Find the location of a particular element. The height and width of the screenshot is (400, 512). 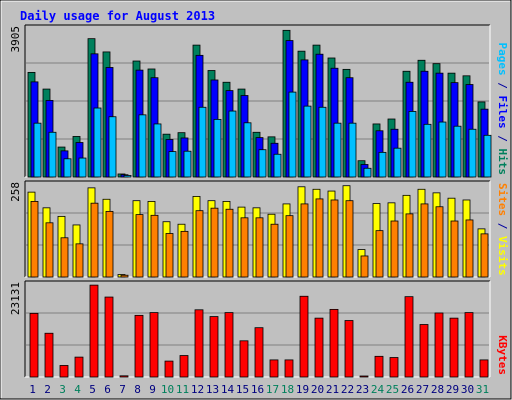

panel-axis-label-hits-files-pages: Pages / Files / Hits is located at coordinates (502, 109).